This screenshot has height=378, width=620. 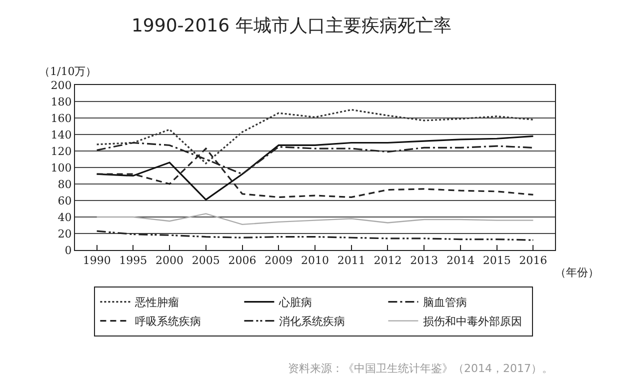 What do you see at coordinates (65, 184) in the screenshot?
I see `y-tick-label: 80` at bounding box center [65, 184].